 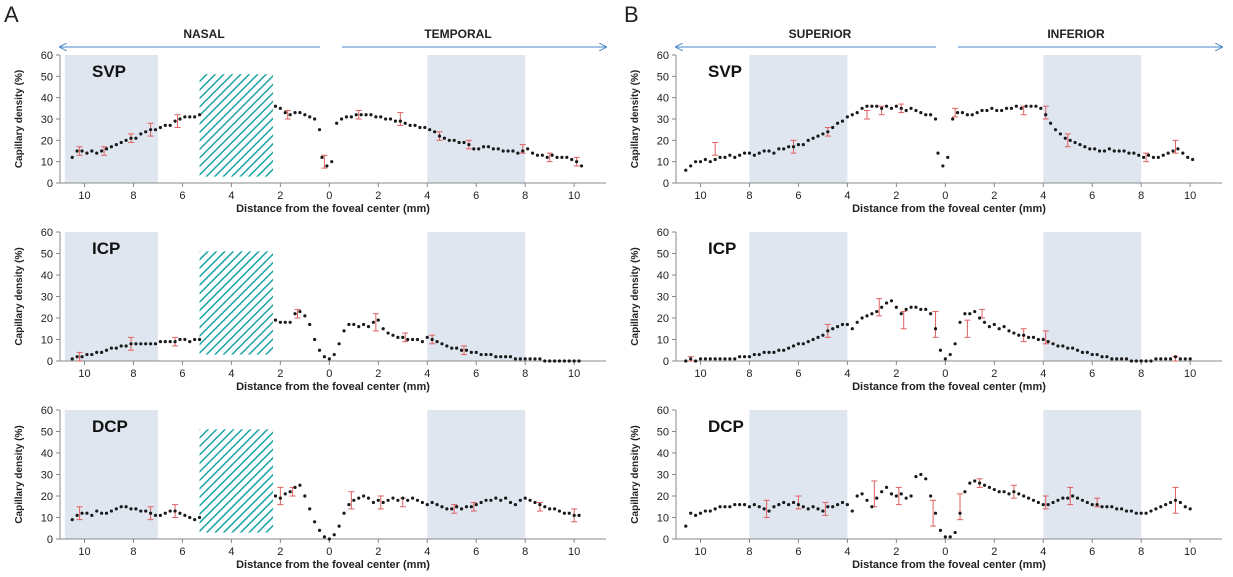 What do you see at coordinates (47, 497) in the screenshot?
I see `y-tick-label: 20` at bounding box center [47, 497].